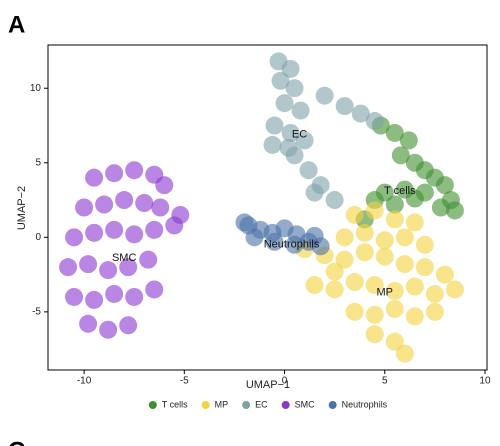 This screenshot has height=446, width=500. Describe the element at coordinates (84, 381) in the screenshot. I see `x-tick-label: -10` at that location.